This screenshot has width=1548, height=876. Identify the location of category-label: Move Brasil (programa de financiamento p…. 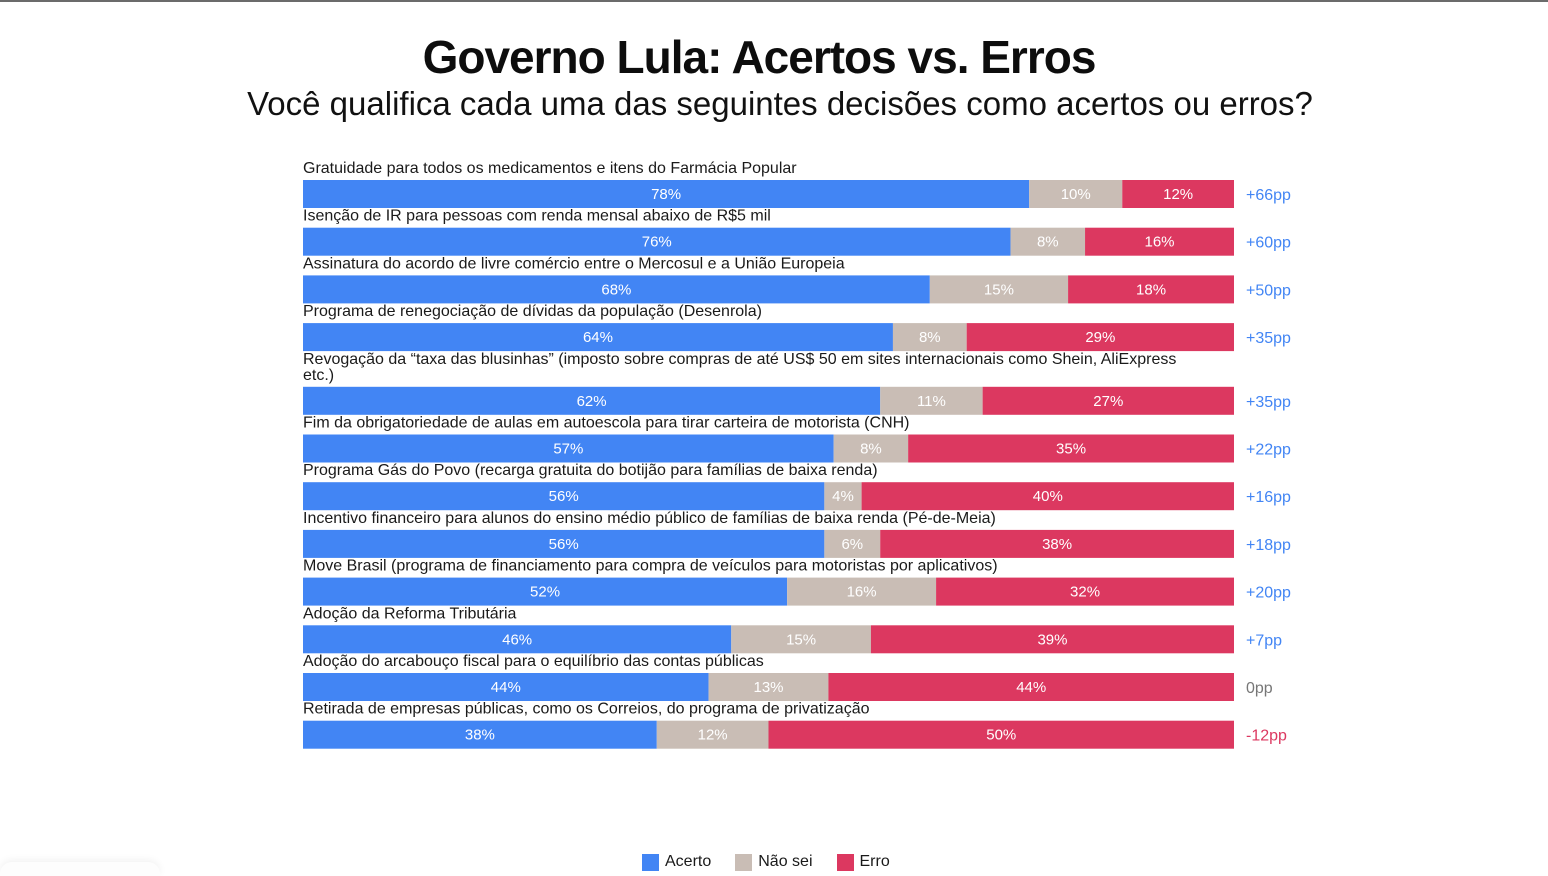
(650, 566).